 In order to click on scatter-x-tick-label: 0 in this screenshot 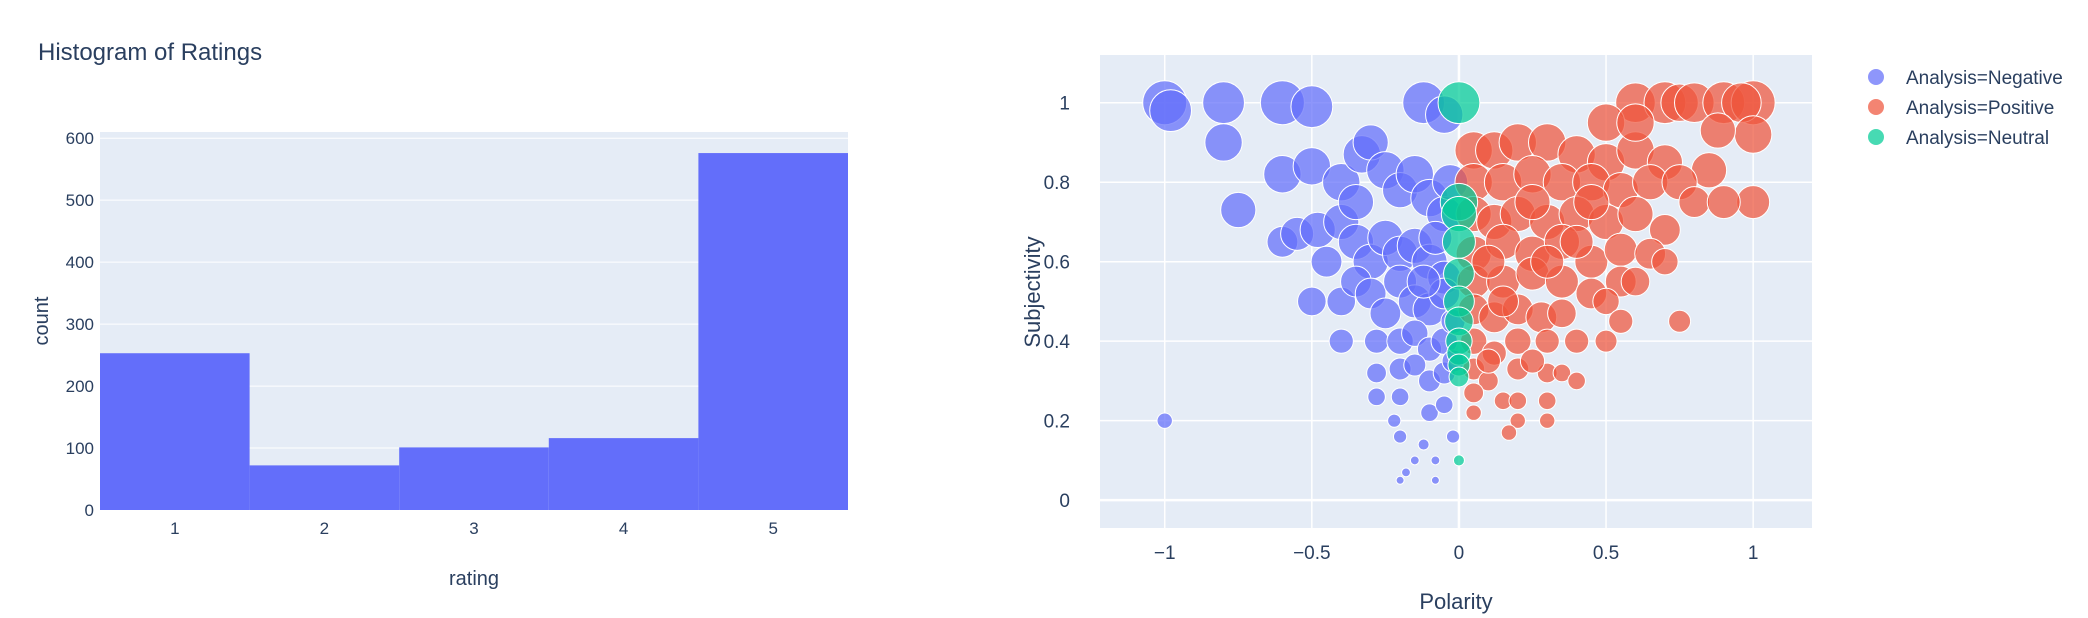, I will do `click(1459, 553)`.